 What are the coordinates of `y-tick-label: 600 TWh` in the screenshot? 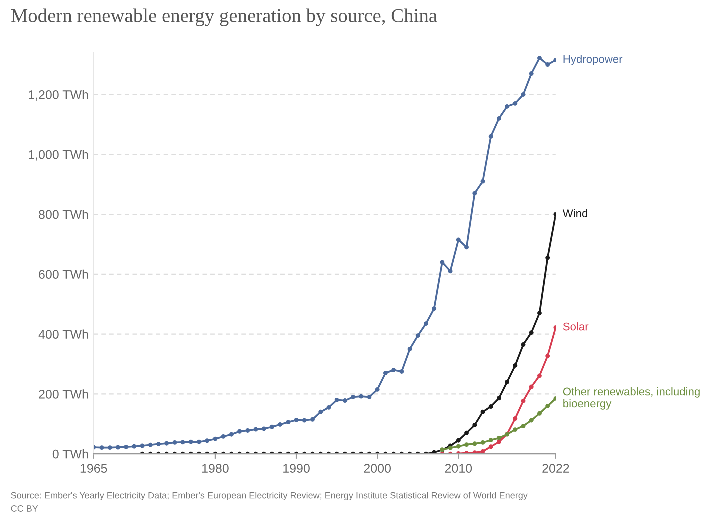 It's located at (63, 275).